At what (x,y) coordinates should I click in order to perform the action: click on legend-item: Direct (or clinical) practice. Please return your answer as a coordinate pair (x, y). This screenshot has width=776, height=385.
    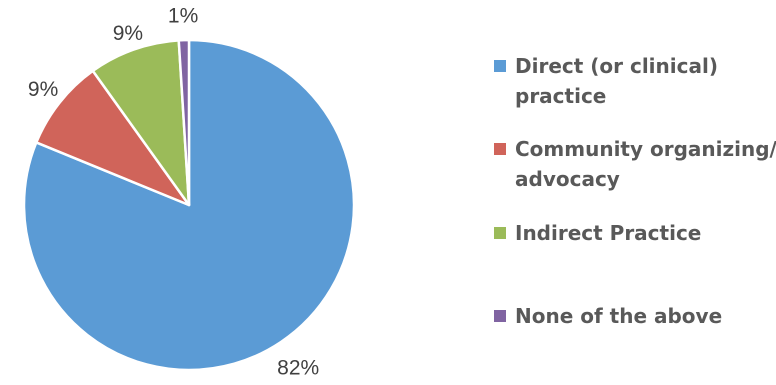
    Looking at the image, I should click on (606, 81).